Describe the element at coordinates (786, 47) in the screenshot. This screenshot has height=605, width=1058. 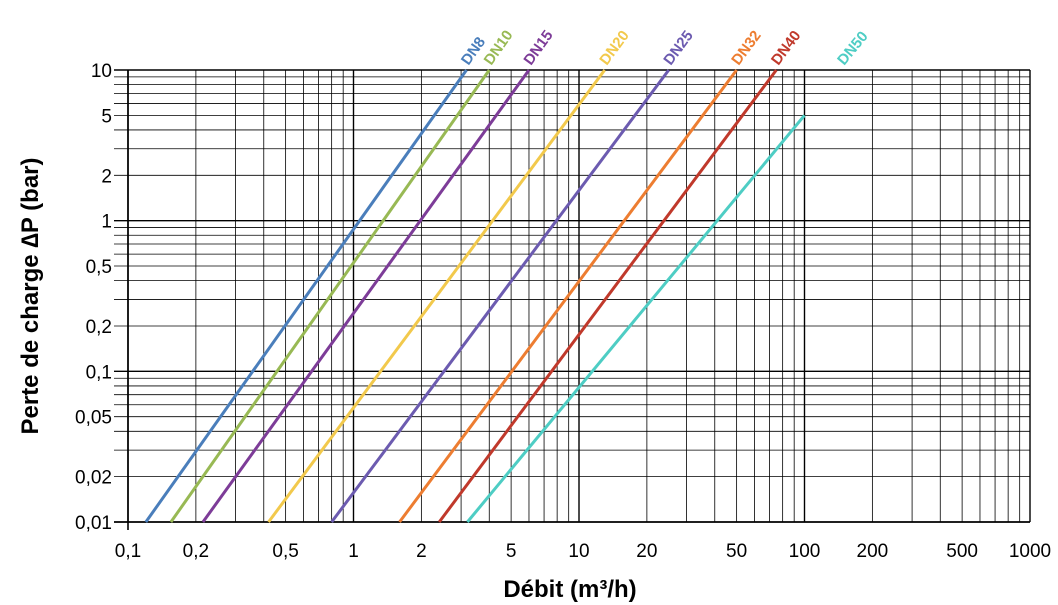
I see `series-label-dn40: DN40` at that location.